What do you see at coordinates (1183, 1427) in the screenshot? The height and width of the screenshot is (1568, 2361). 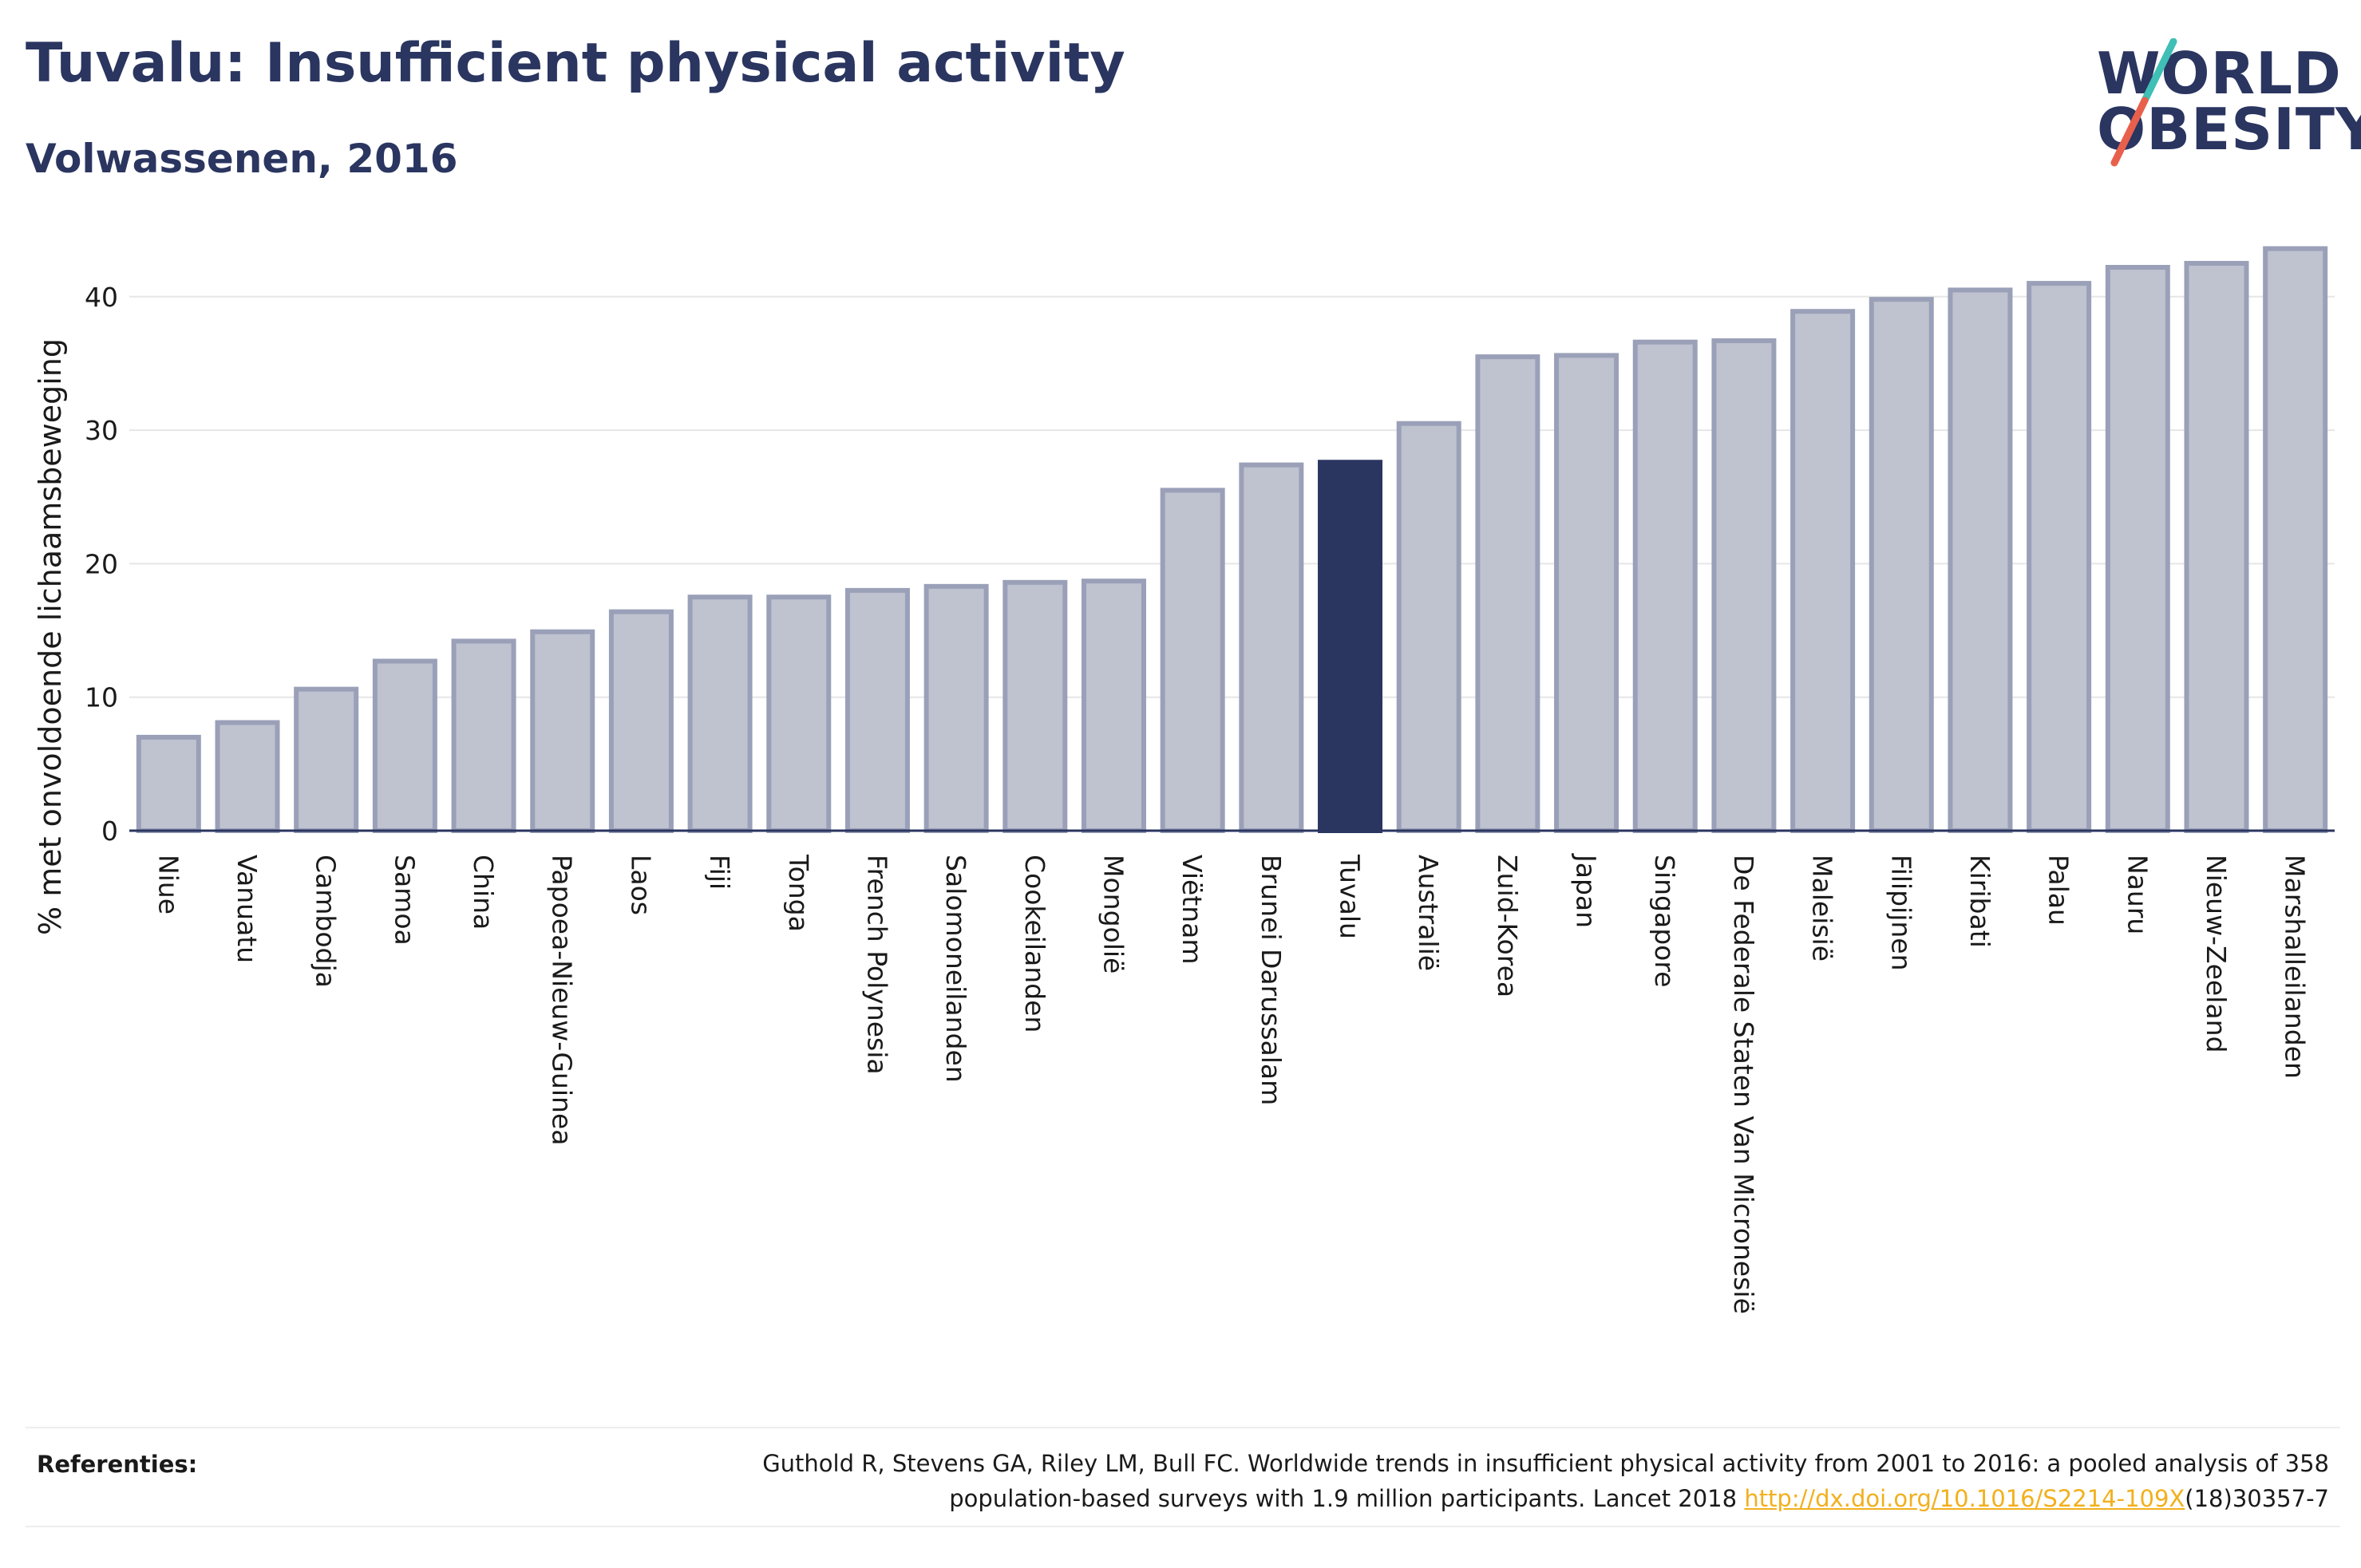 I see `footer-divider-top` at bounding box center [1183, 1427].